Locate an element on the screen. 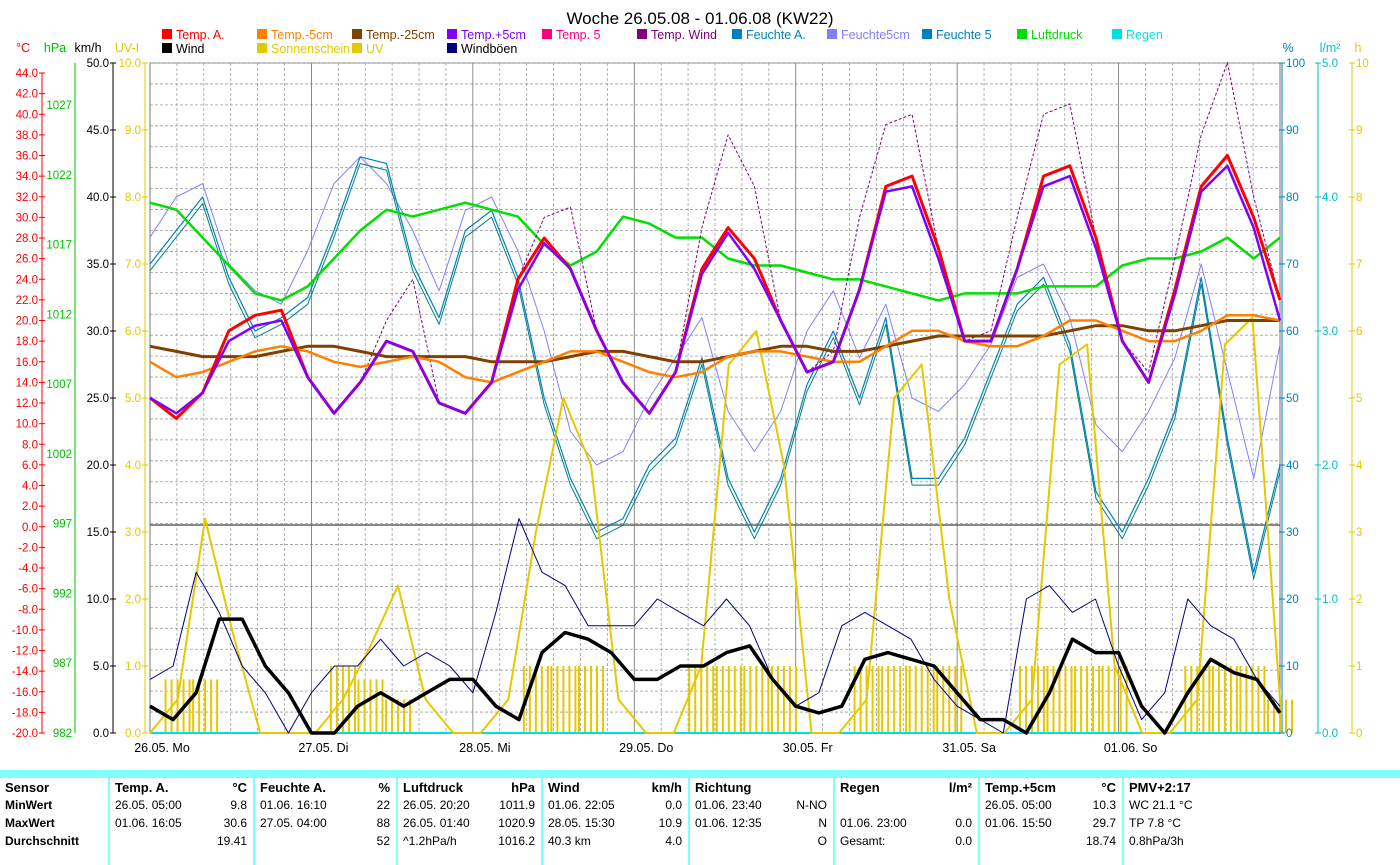 The image size is (1400, 865). uv-axis-label: 8.0 is located at coordinates (133, 198).